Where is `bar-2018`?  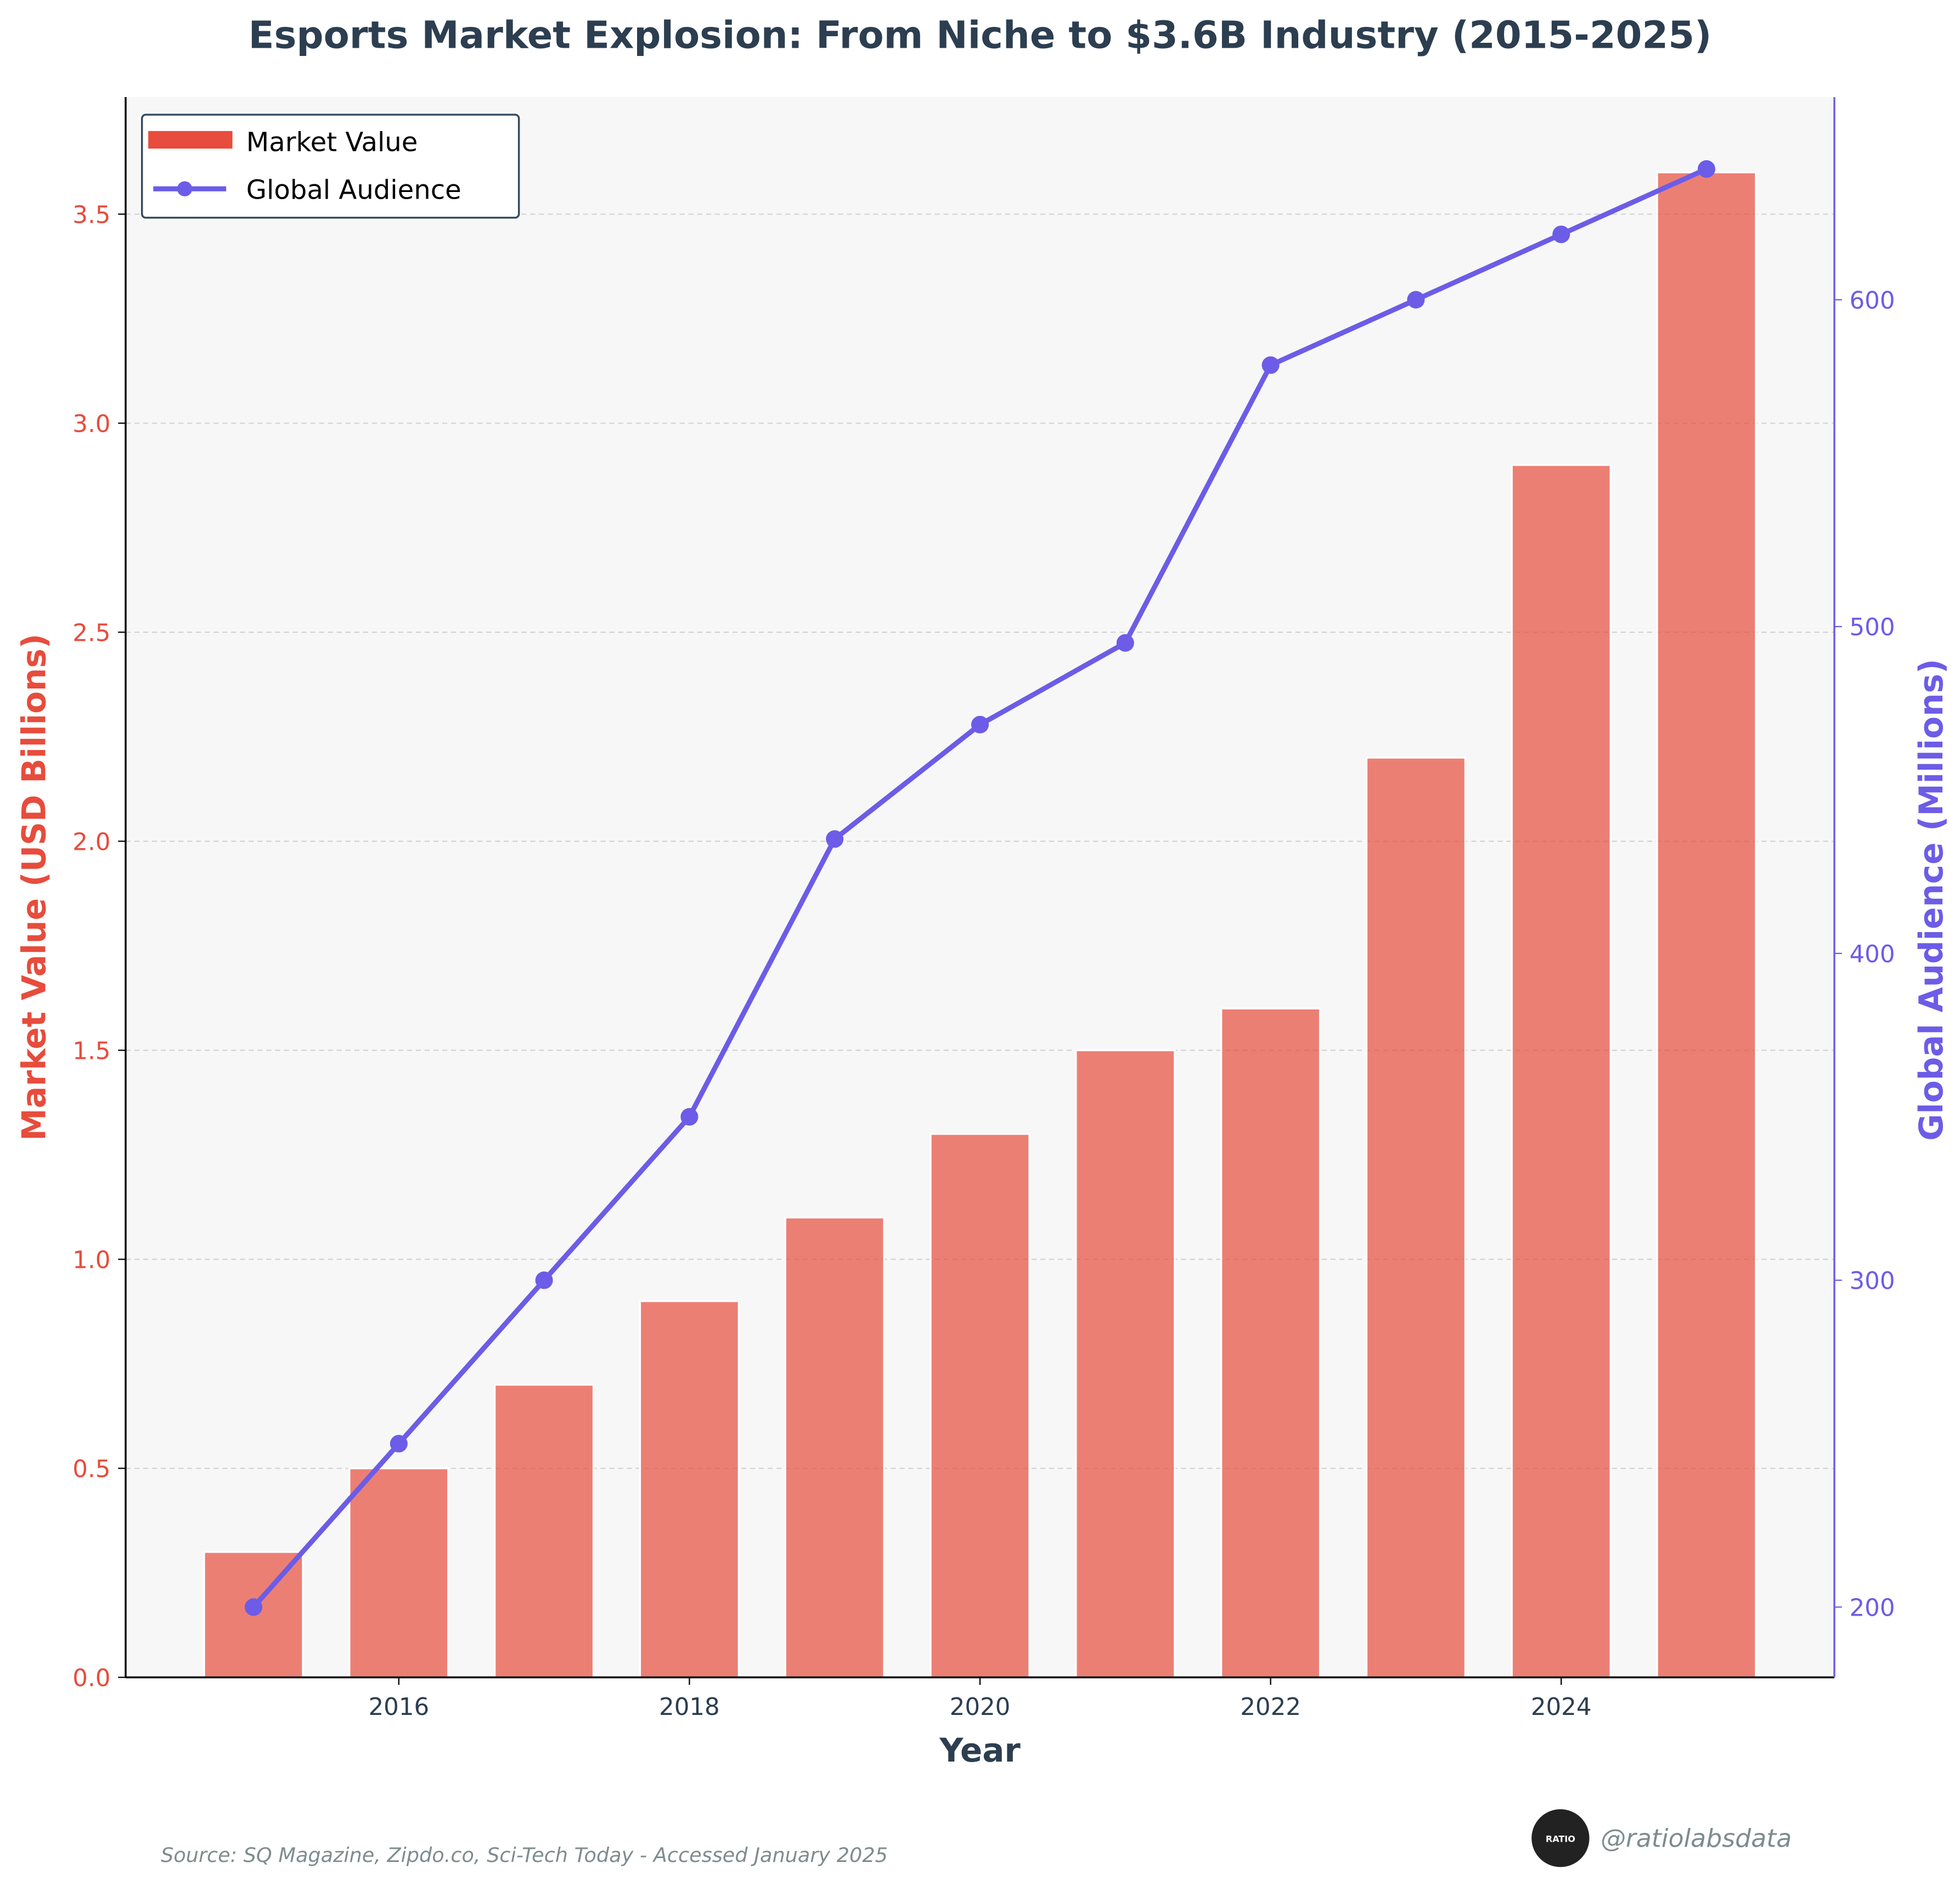
bar-2018 is located at coordinates (690, 1489).